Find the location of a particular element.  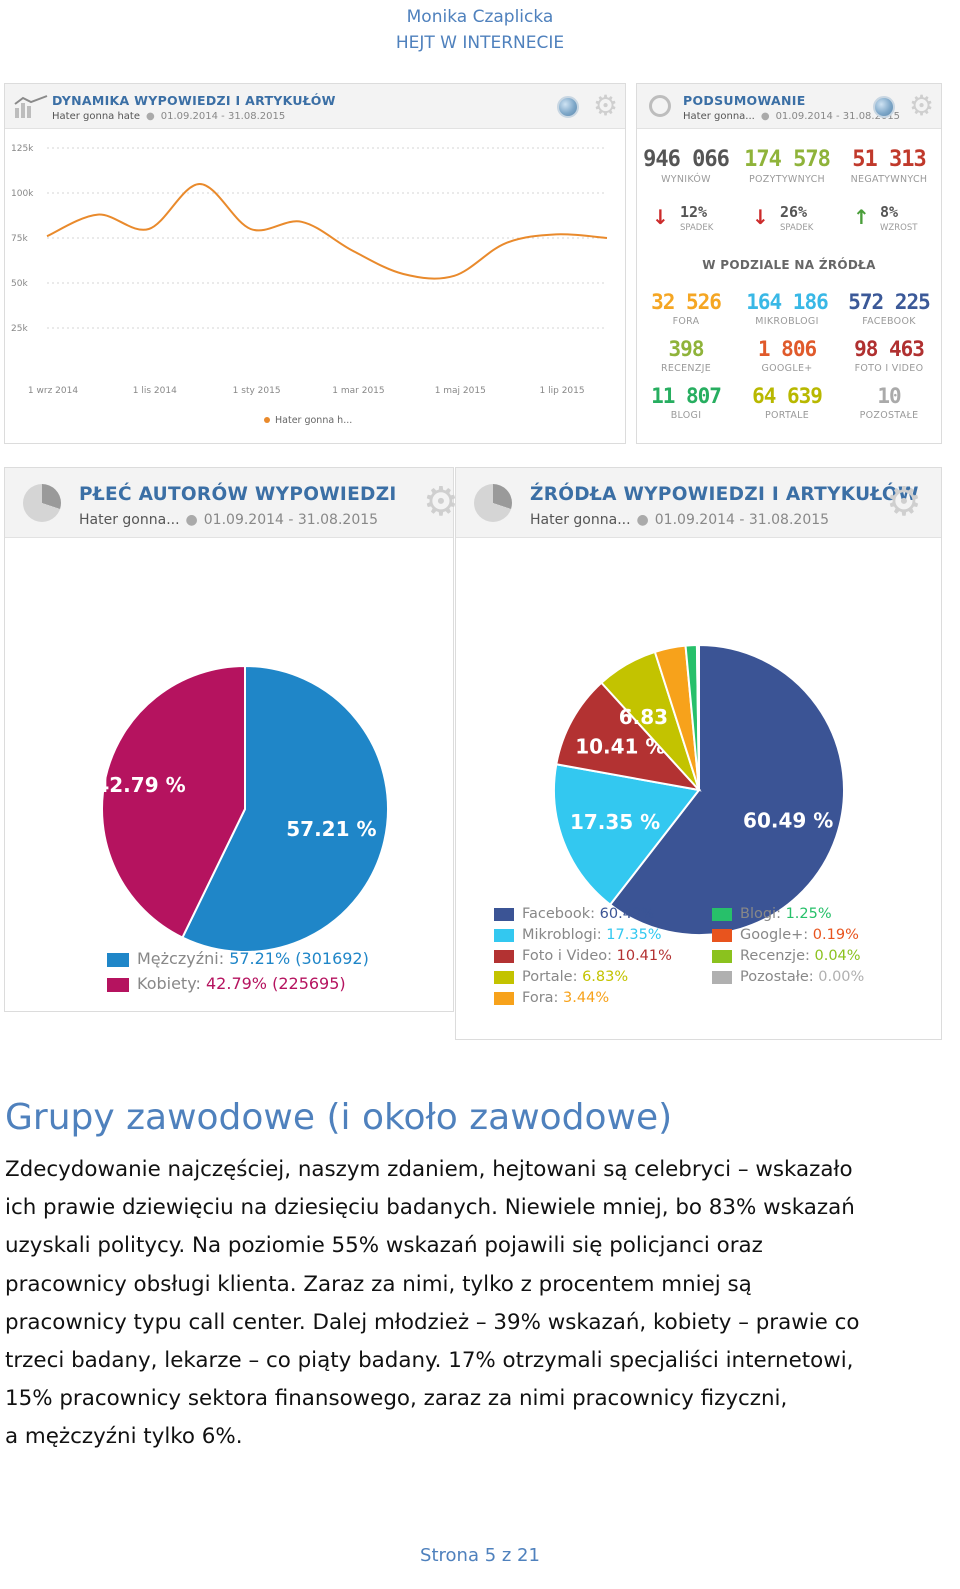

x-tick-label: 1 sty 2015 is located at coordinates (257, 391).